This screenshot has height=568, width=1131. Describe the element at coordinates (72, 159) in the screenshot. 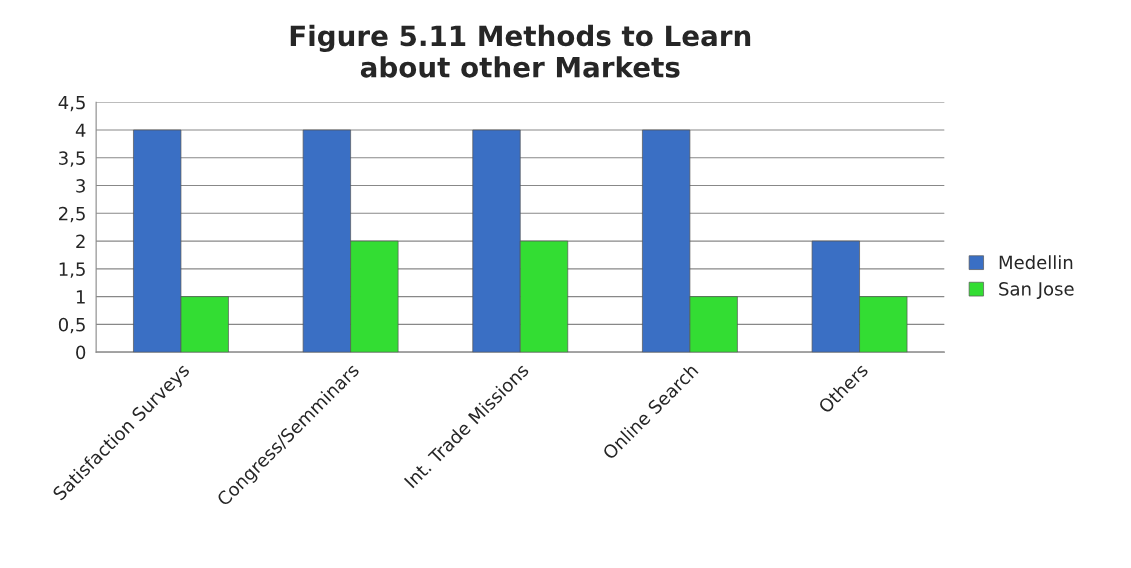

I see `y-tick-label: 3,5` at that location.